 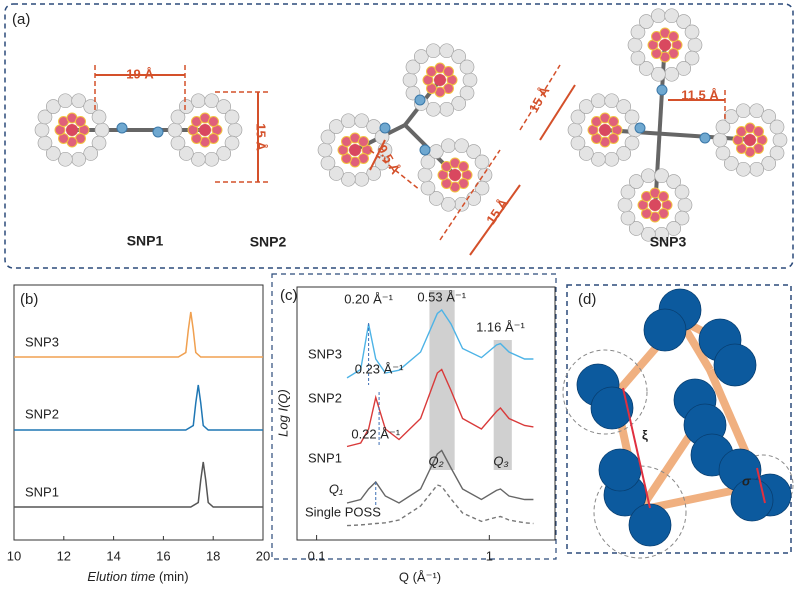 I want to click on peak-label: 0.53 Å⁻¹, so click(x=441, y=296).